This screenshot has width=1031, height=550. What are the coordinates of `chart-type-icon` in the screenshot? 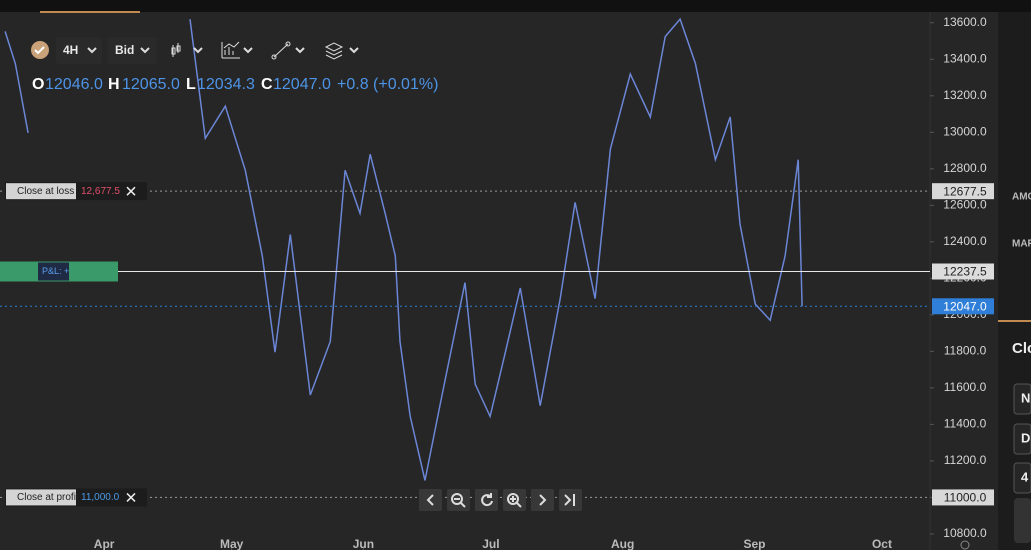 It's located at (176, 50).